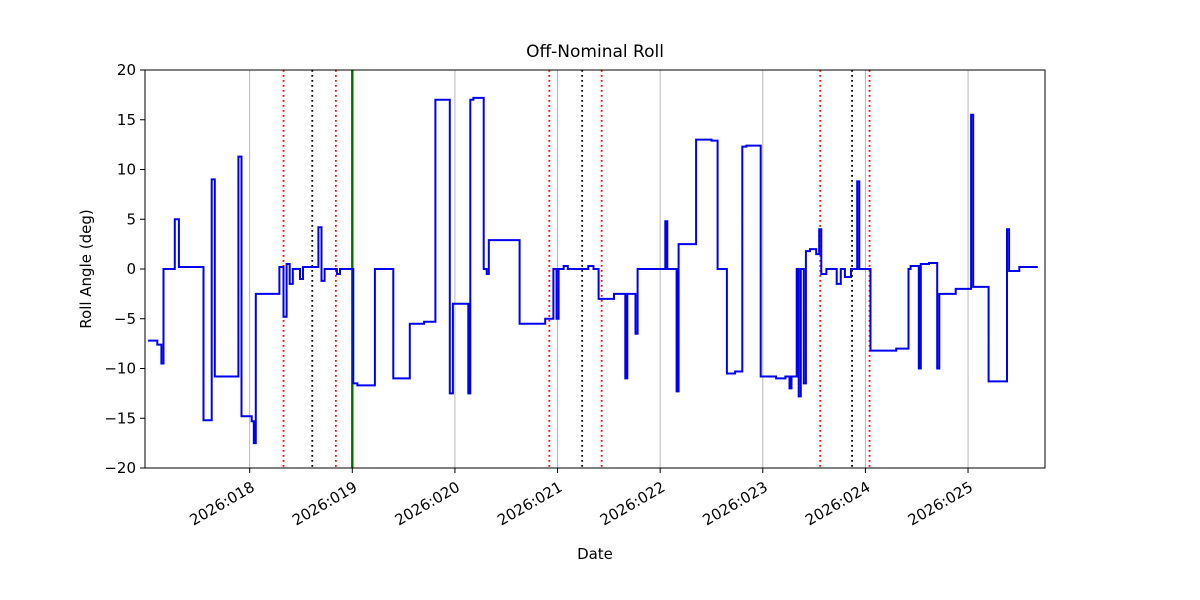 This screenshot has width=1200, height=600. What do you see at coordinates (735, 504) in the screenshot?
I see `x-tick-label: 2026:023` at bounding box center [735, 504].